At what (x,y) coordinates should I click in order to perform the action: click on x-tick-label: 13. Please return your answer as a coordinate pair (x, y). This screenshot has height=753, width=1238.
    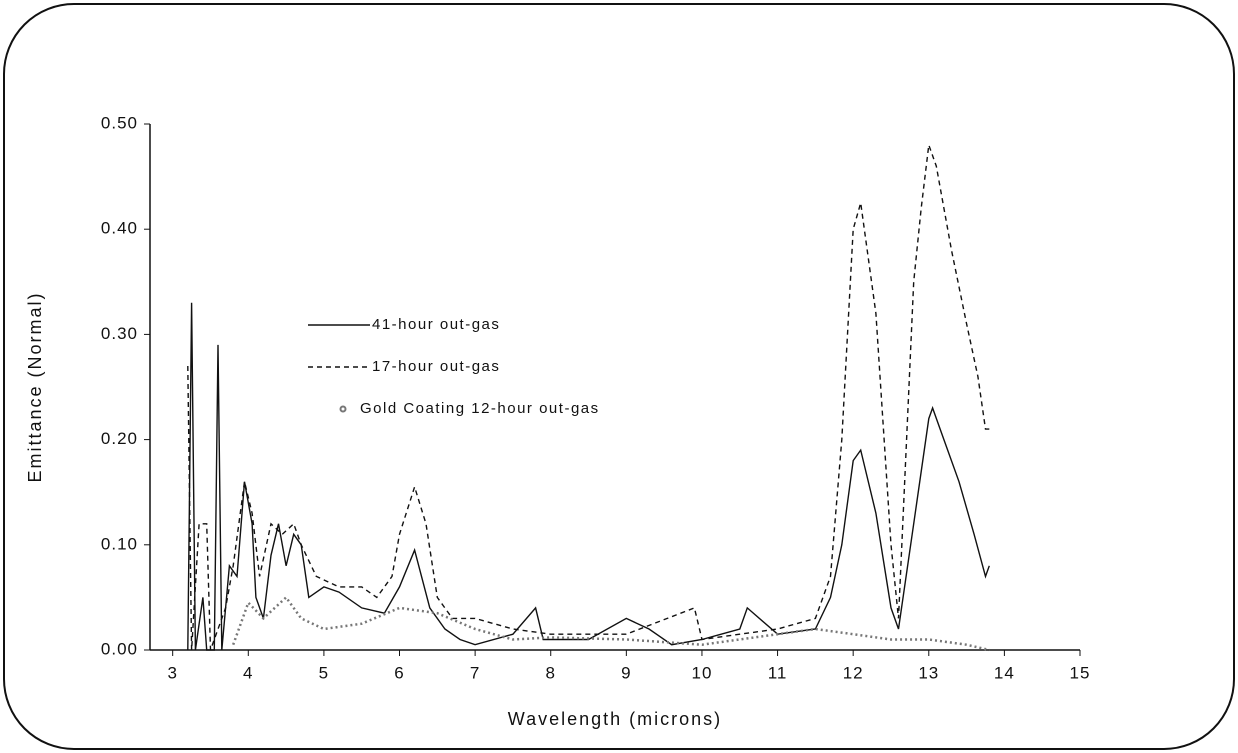
    Looking at the image, I should click on (928, 672).